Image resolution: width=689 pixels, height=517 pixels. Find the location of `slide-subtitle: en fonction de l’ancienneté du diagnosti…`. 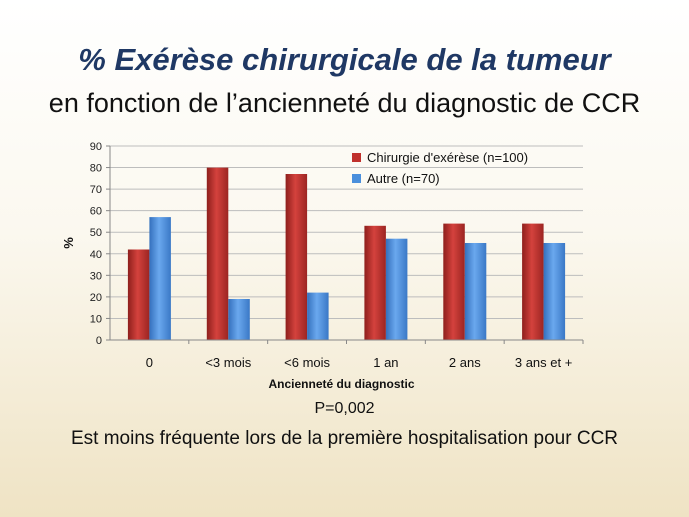

slide-subtitle: en fonction de l’ancienneté du diagnosti… is located at coordinates (344, 103).